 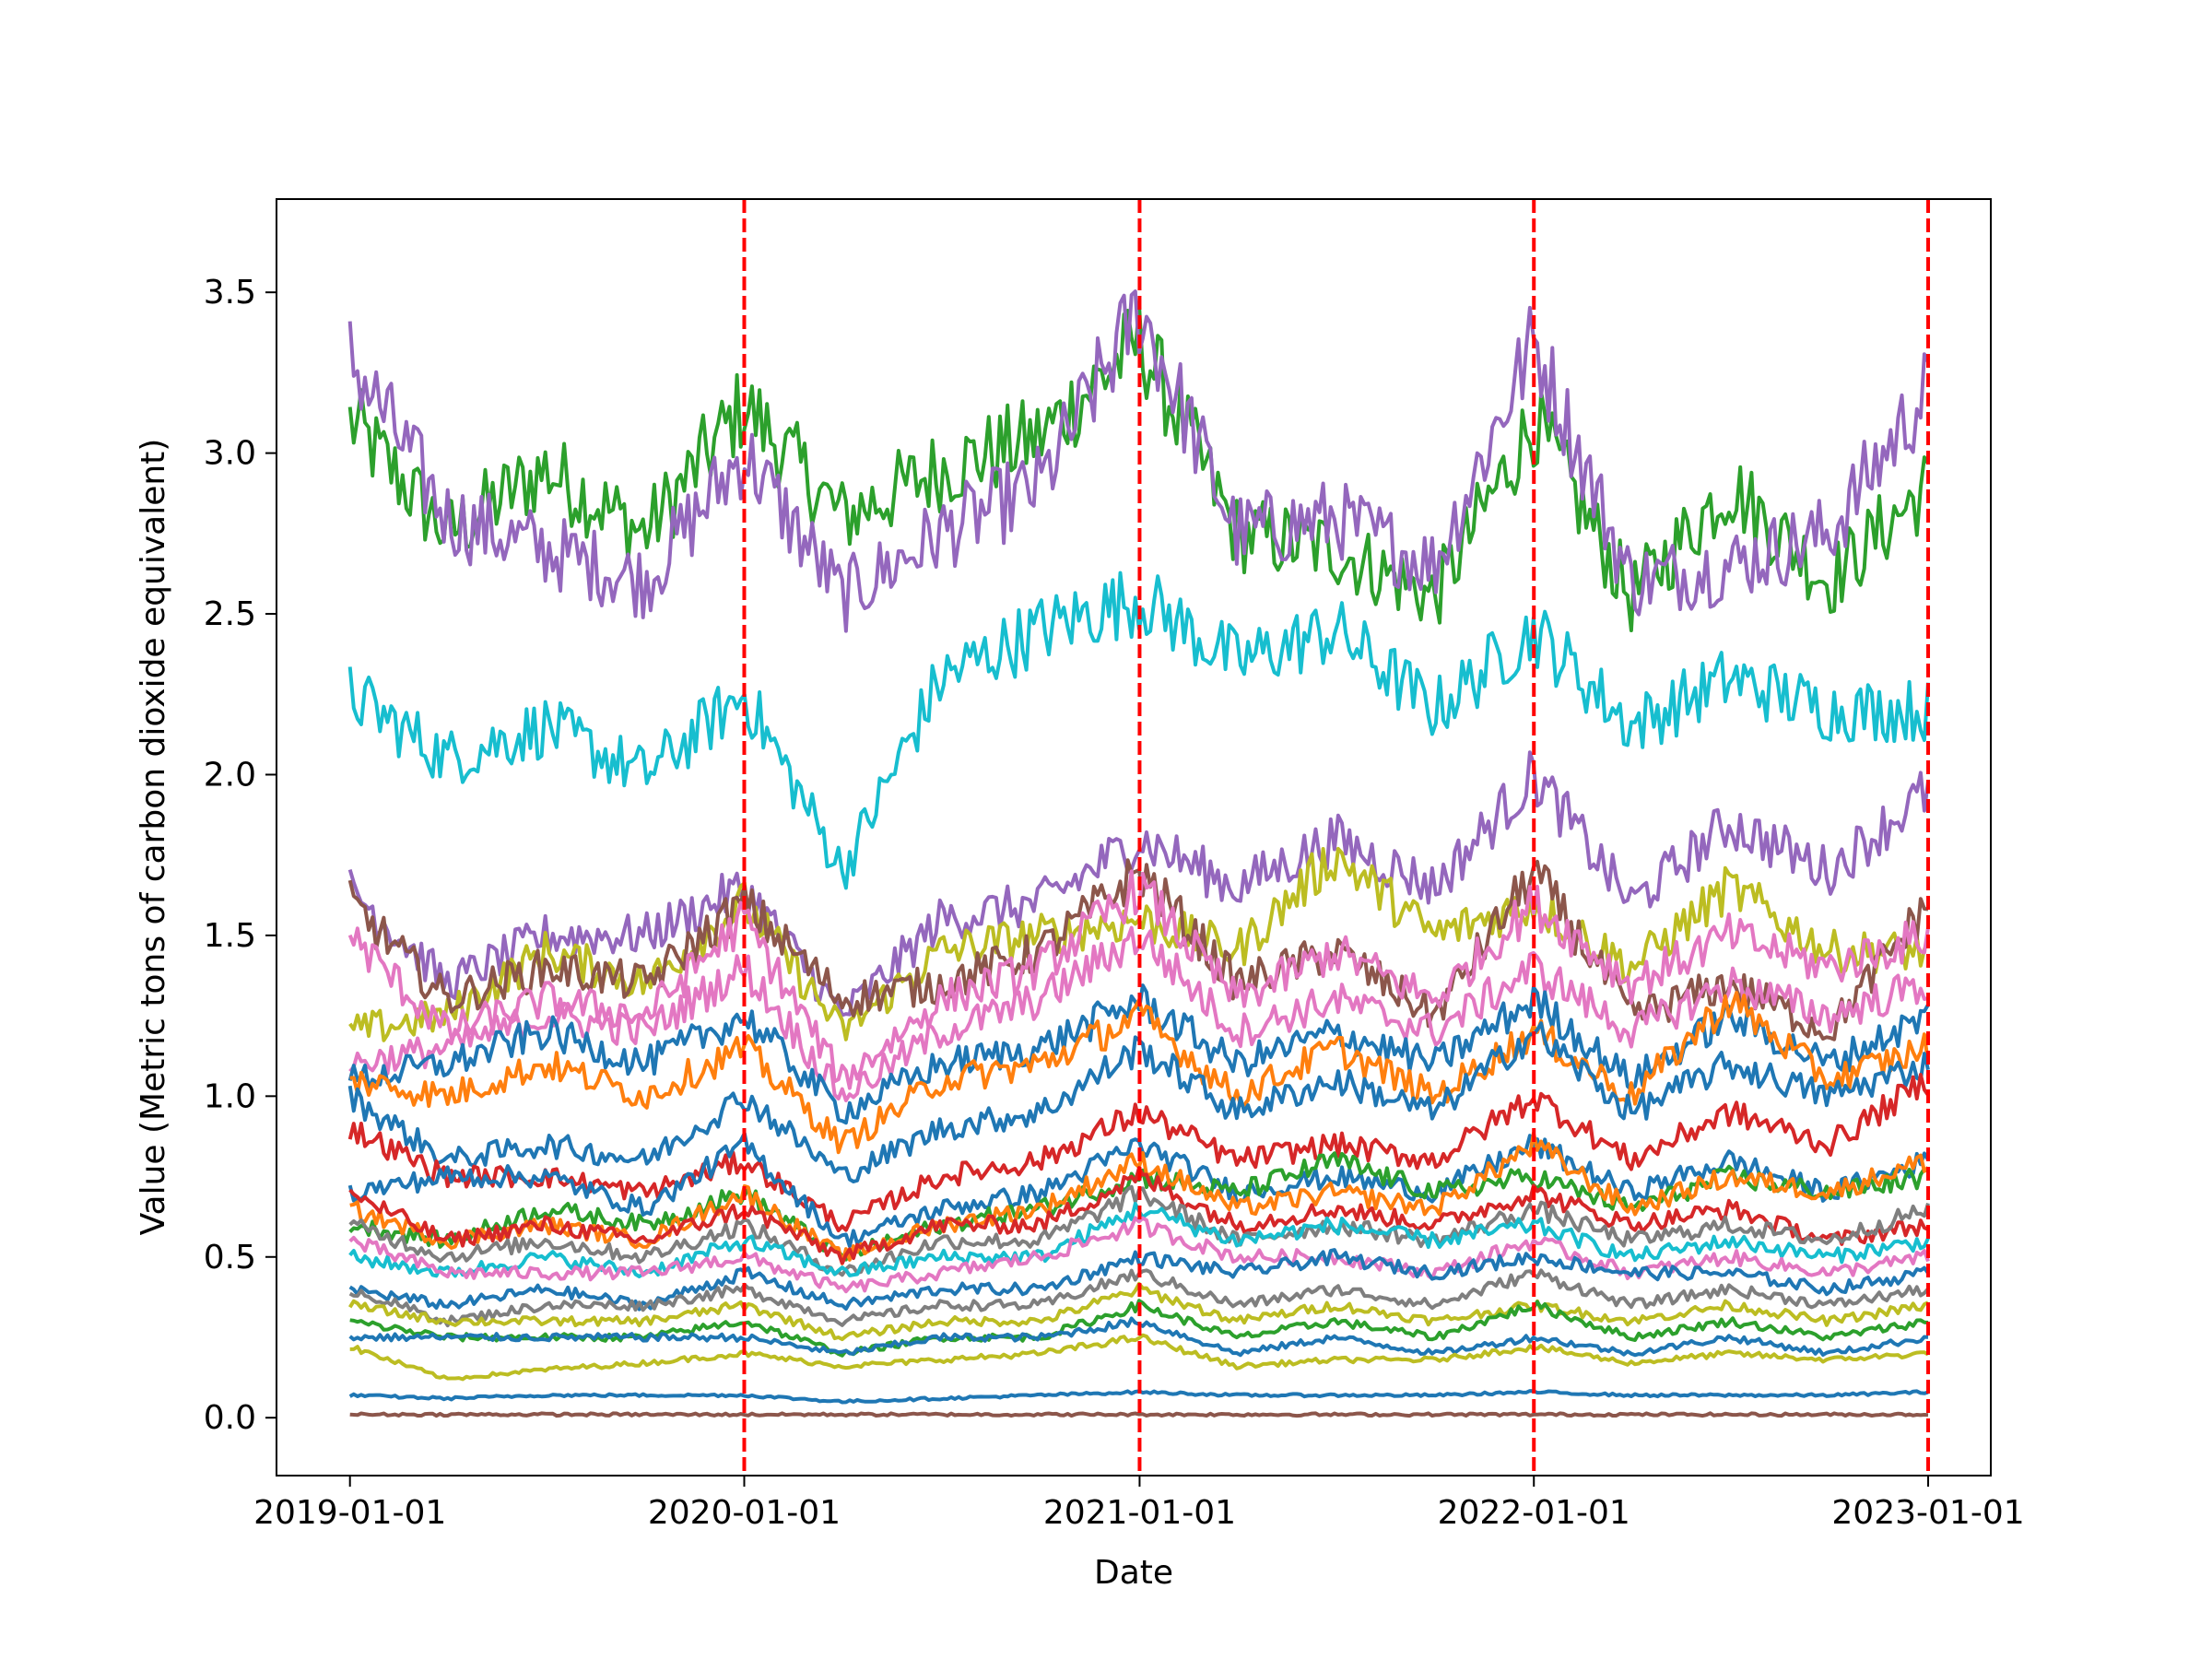 What do you see at coordinates (230, 1258) in the screenshot?
I see `y-tick-label: 0.5` at bounding box center [230, 1258].